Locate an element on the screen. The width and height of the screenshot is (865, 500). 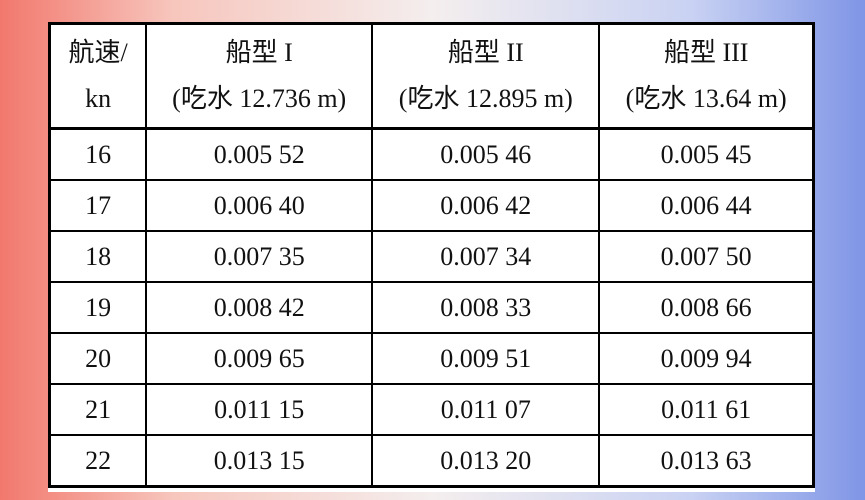
speed-cell: 20 is located at coordinates (98, 358).